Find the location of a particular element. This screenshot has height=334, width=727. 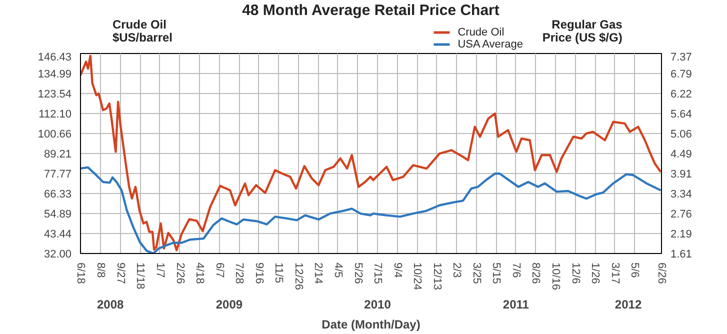

x-tick-label: 6/7 is located at coordinates (219, 270).